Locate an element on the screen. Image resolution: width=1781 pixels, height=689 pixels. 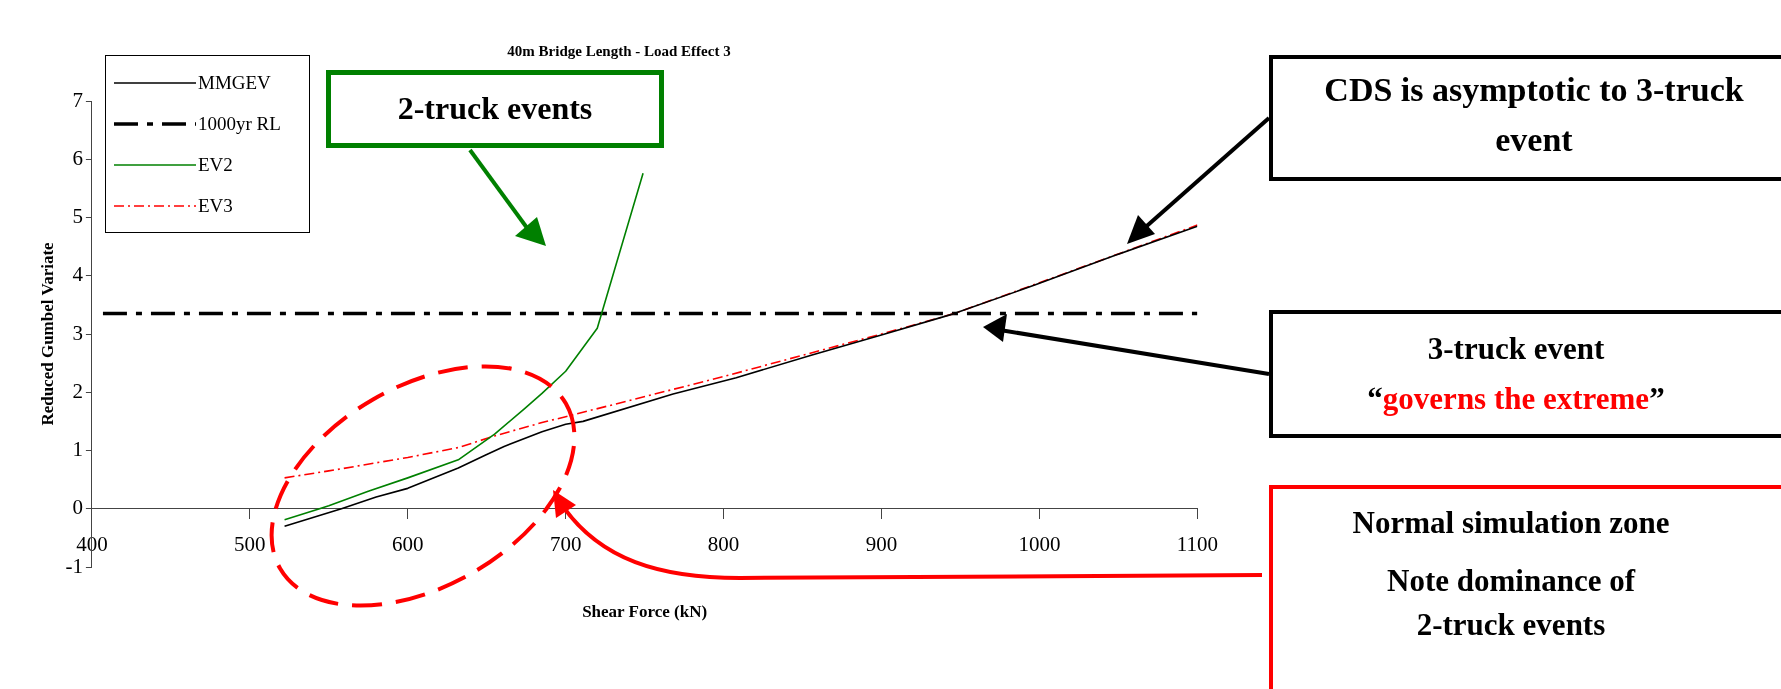
y-tick-label: 1 is located at coordinates (77, 449).